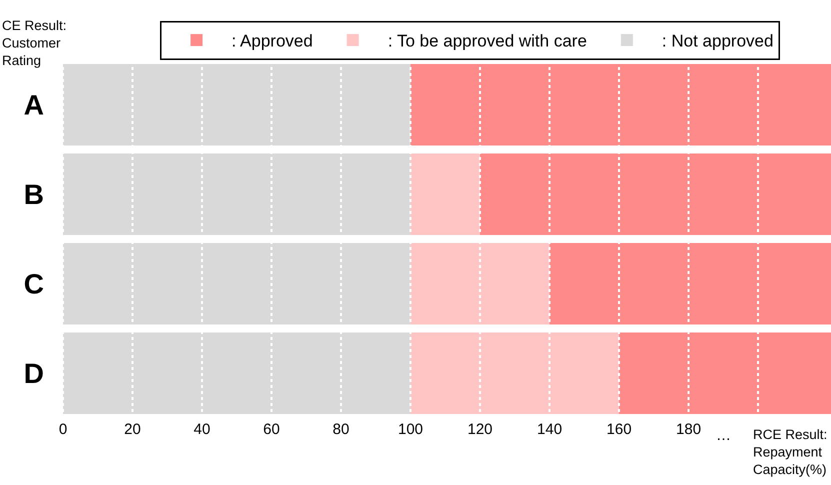 The image size is (831, 485). What do you see at coordinates (34, 194) in the screenshot?
I see `y-tick-label: B` at bounding box center [34, 194].